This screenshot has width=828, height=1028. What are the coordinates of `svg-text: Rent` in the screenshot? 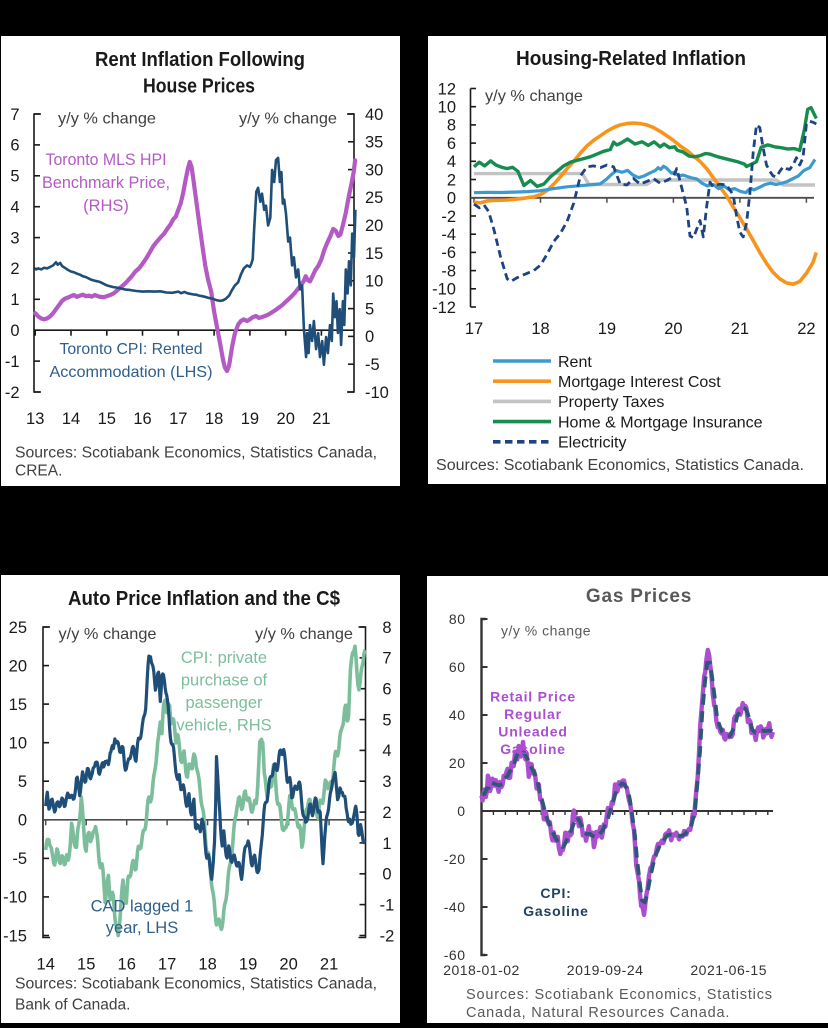 It's located at (575, 362).